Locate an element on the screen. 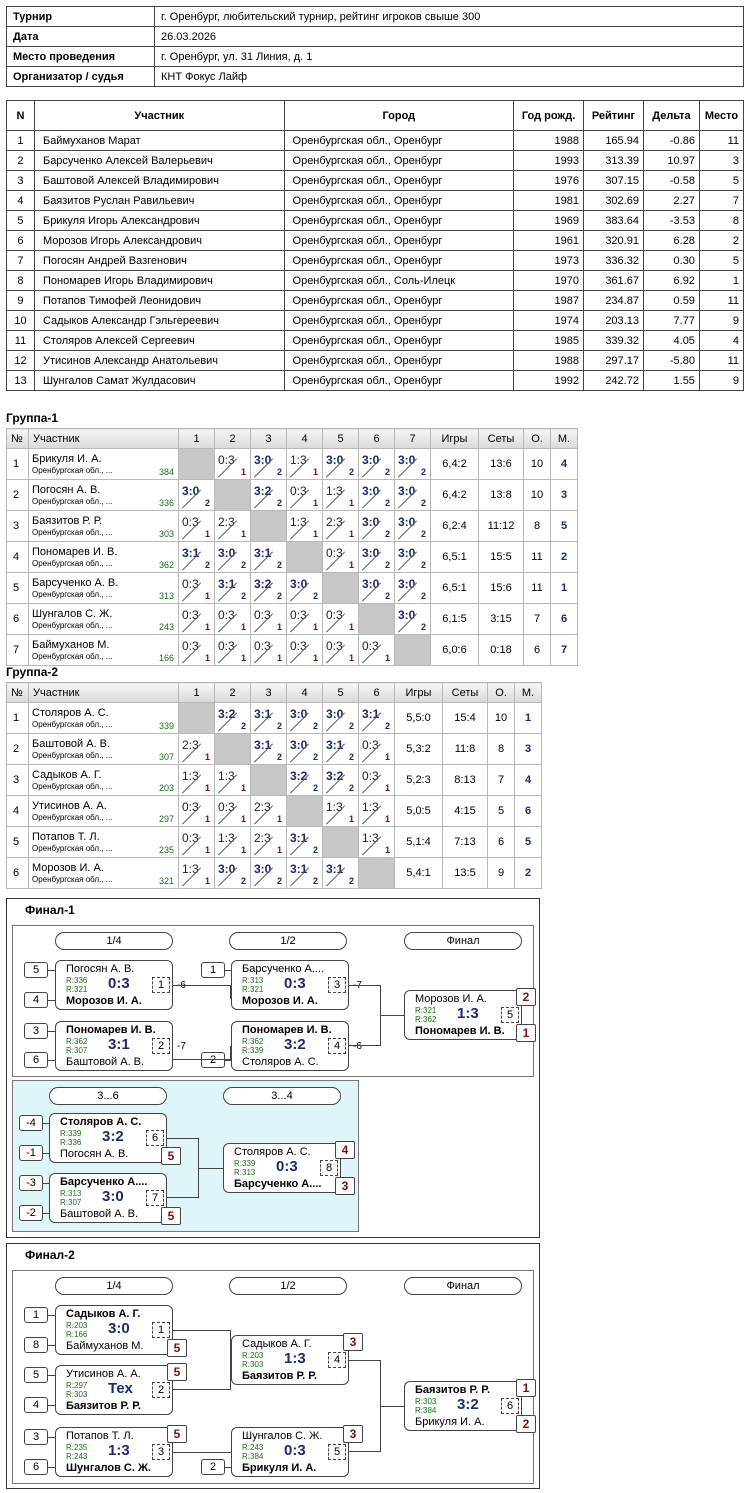 The image size is (750, 1493). group-games: 5,5:0 is located at coordinates (418, 718).